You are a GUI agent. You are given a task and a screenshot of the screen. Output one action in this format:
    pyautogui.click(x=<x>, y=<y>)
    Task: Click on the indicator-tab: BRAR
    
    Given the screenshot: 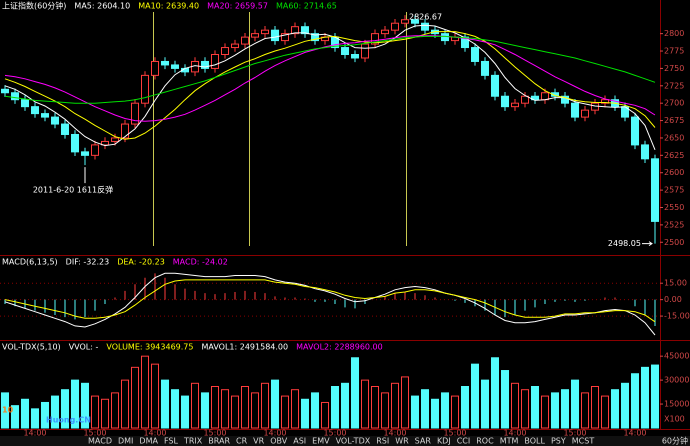 What is the action you would take?
    pyautogui.click(x=219, y=441)
    